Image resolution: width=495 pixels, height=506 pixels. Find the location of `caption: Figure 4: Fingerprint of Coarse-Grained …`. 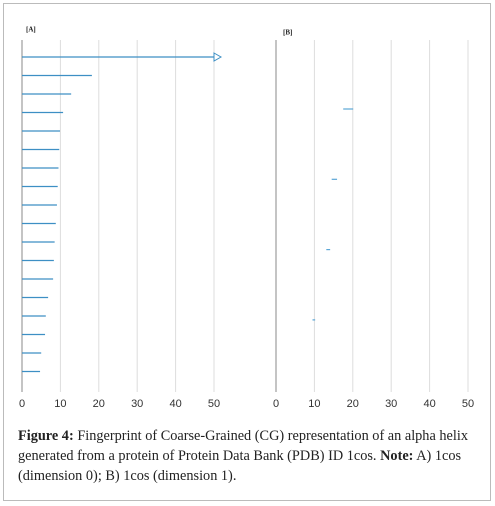

caption: Figure 4: Fingerprint of Coarse-Grained … is located at coordinates (249, 456).